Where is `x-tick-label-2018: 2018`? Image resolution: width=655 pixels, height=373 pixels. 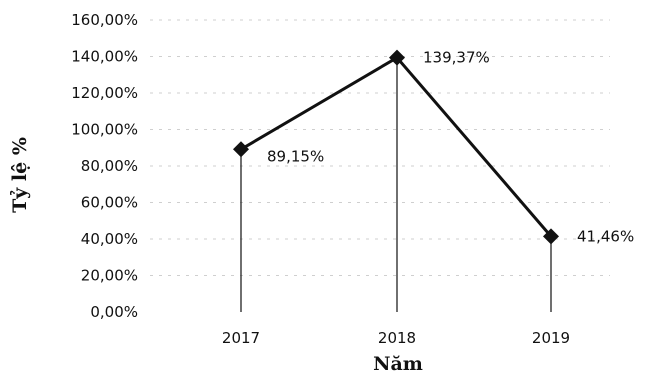 x-tick-label-2018: 2018 is located at coordinates (397, 338).